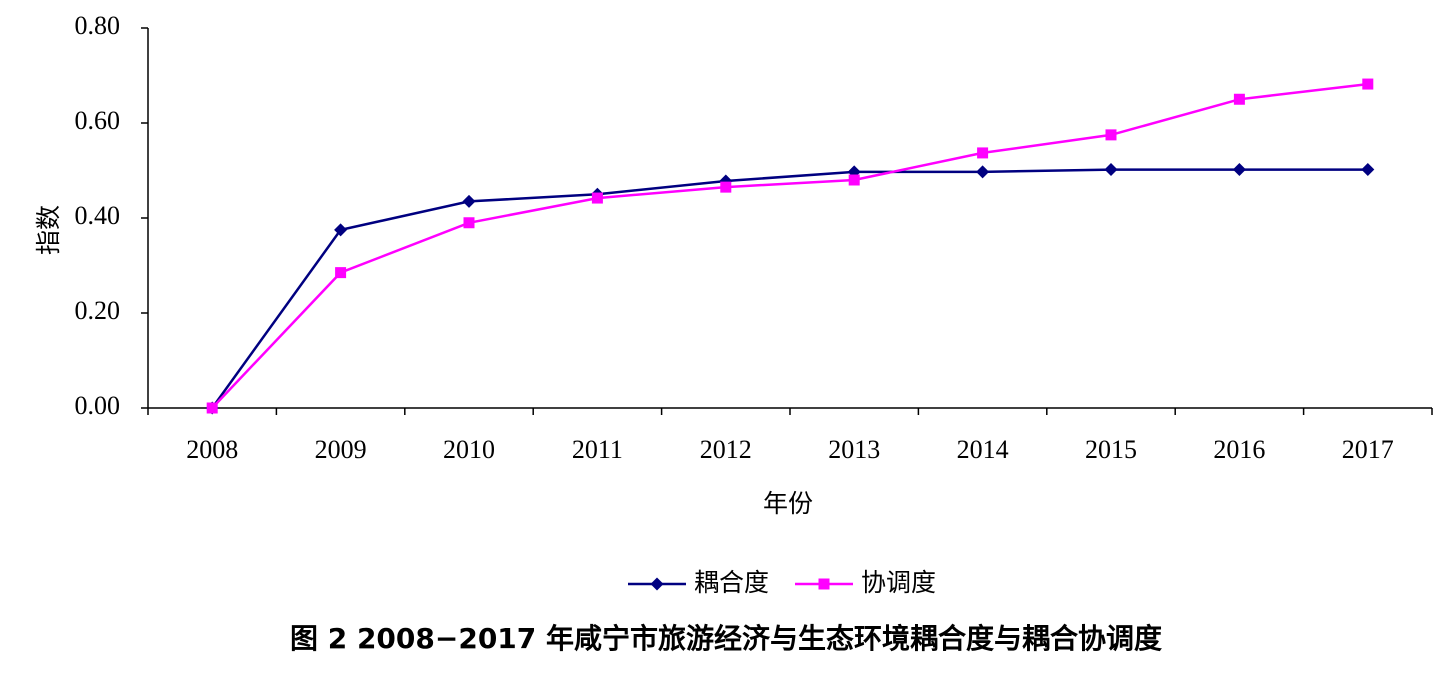 The height and width of the screenshot is (679, 1452). What do you see at coordinates (98, 215) in the screenshot?
I see `y-tick-label: 0.40` at bounding box center [98, 215].